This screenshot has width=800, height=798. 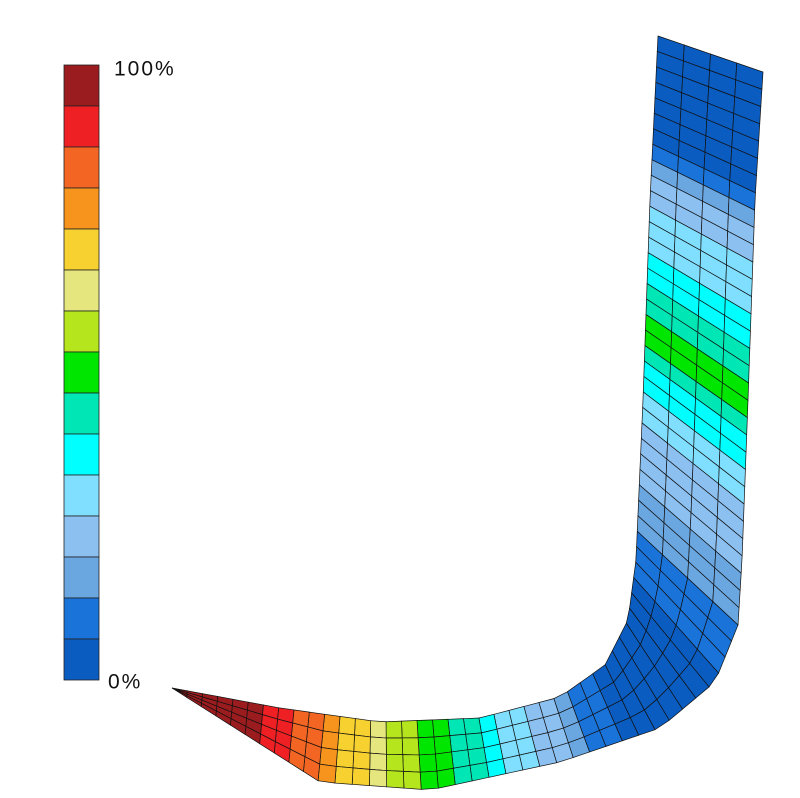 What do you see at coordinates (145, 69) in the screenshot?
I see `legend-max-label: 100%` at bounding box center [145, 69].